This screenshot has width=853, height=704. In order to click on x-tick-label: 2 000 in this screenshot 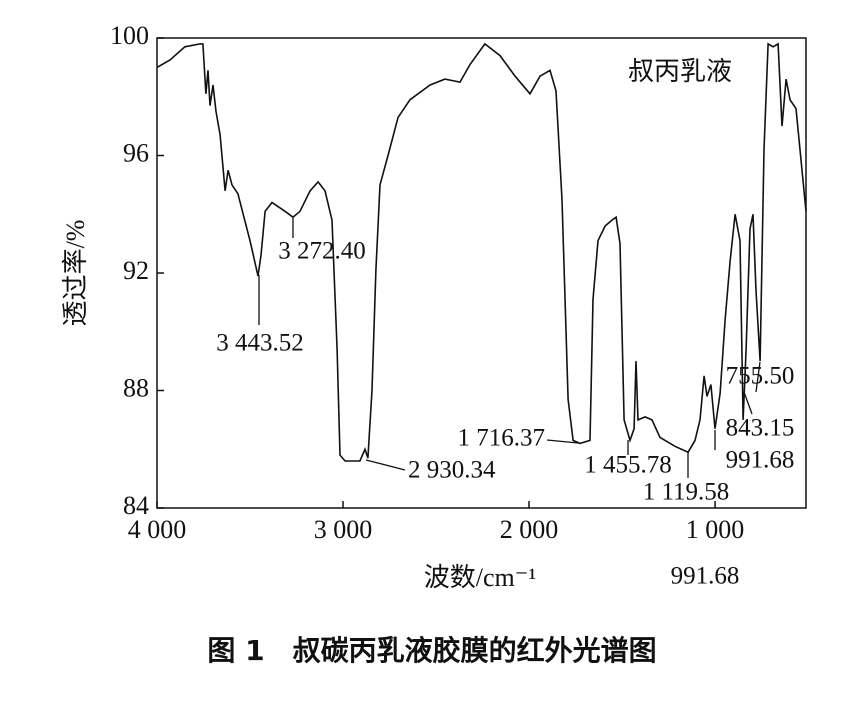, I will do `click(529, 529)`.